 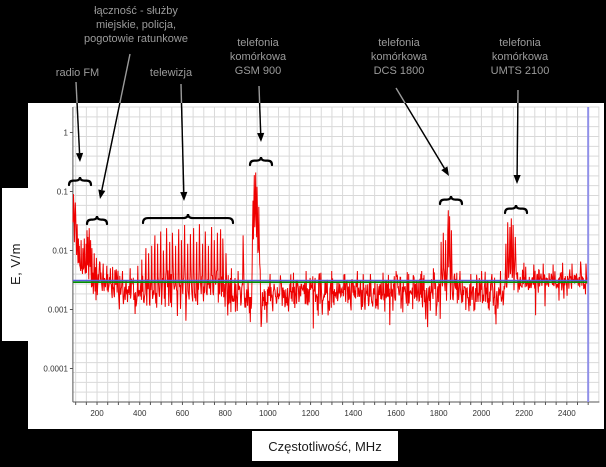 What do you see at coordinates (55, 368) in the screenshot?
I see `svg-text: 0.0001` at bounding box center [55, 368].